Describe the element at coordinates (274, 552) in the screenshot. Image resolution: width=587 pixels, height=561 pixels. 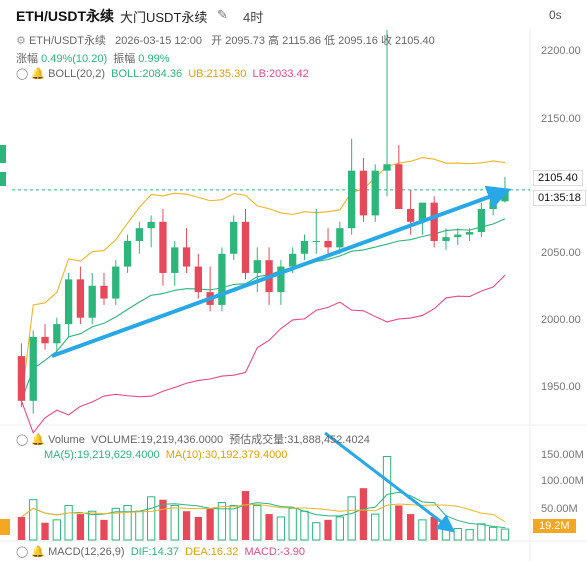
I see `macd-value: MACD:-3.90` at that location.